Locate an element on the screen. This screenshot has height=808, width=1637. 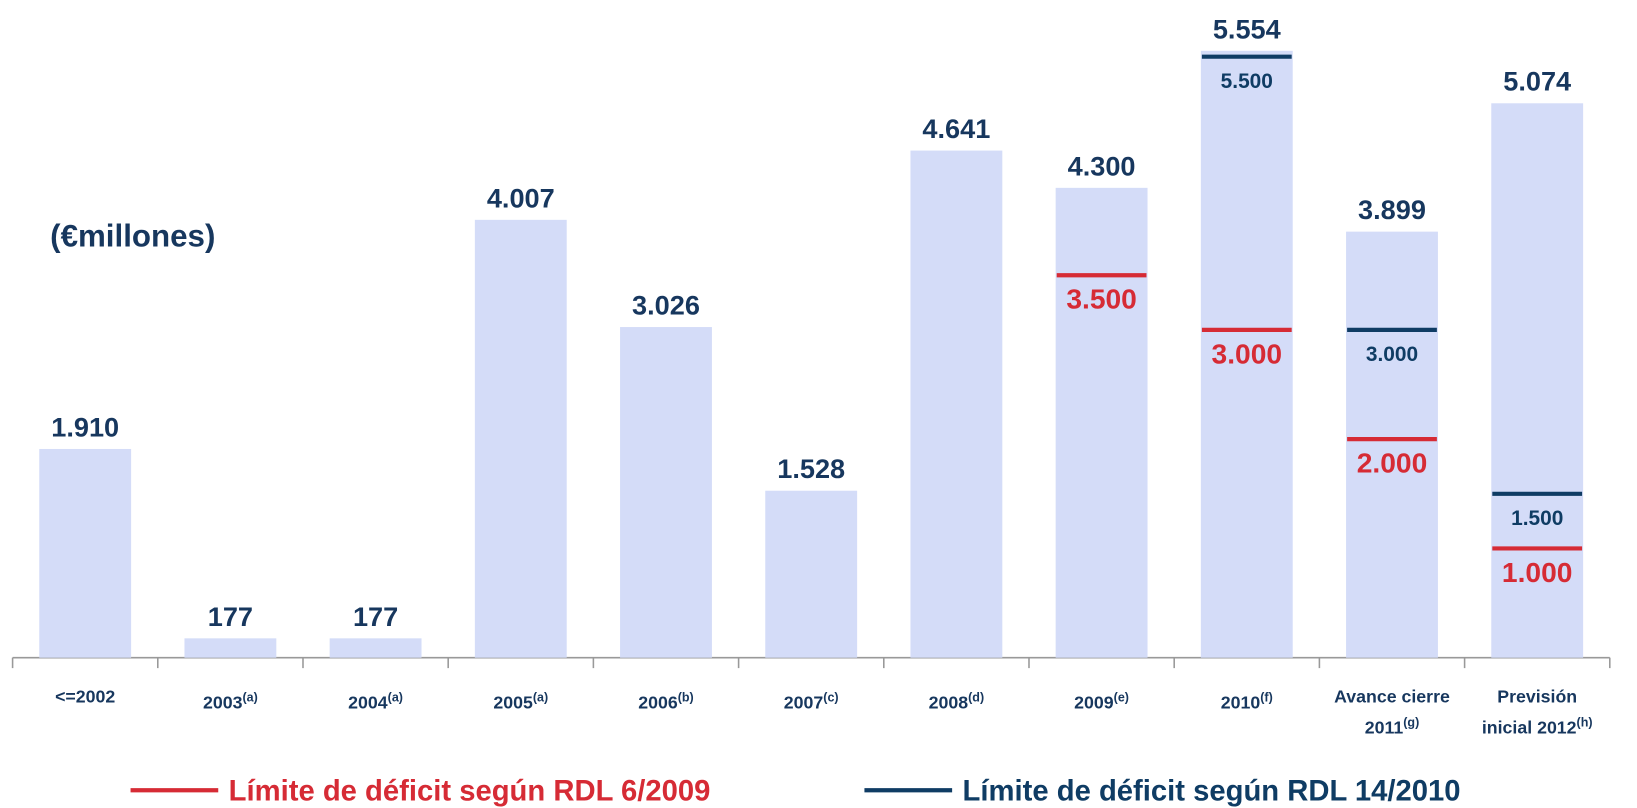
category: 2004 is located at coordinates (368, 702).